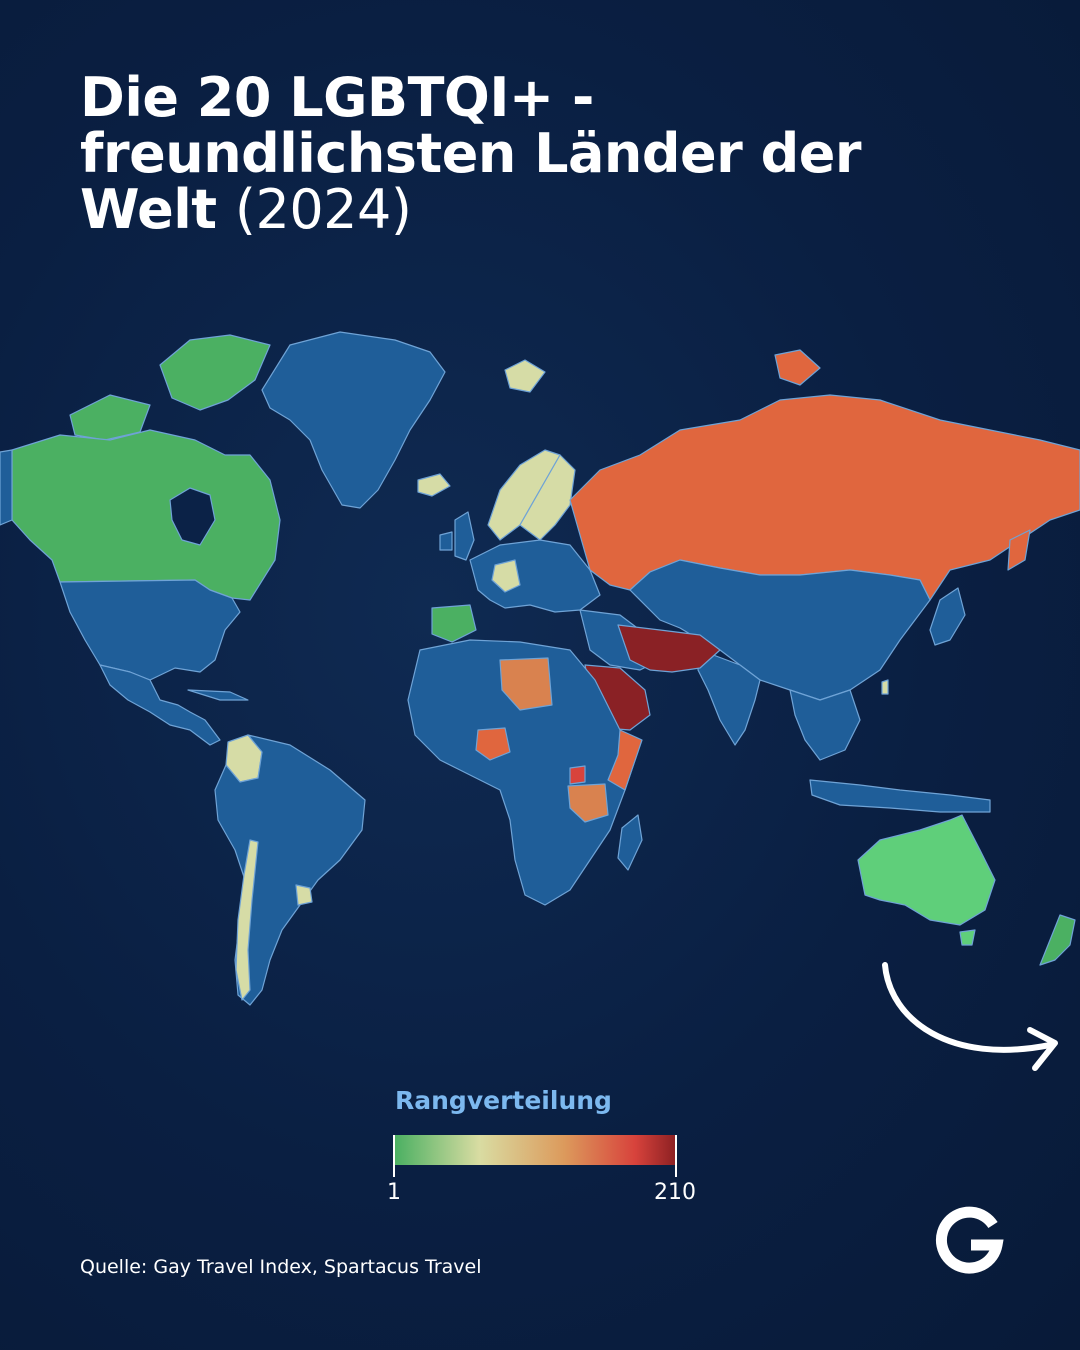 This screenshot has height=1350, width=1080. I want to click on legend-tick-min, so click(394, 1156).